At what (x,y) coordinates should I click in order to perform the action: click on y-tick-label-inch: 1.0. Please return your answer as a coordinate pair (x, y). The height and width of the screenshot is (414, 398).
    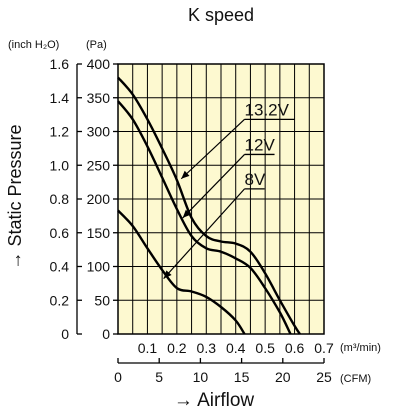
    Looking at the image, I should click on (60, 165).